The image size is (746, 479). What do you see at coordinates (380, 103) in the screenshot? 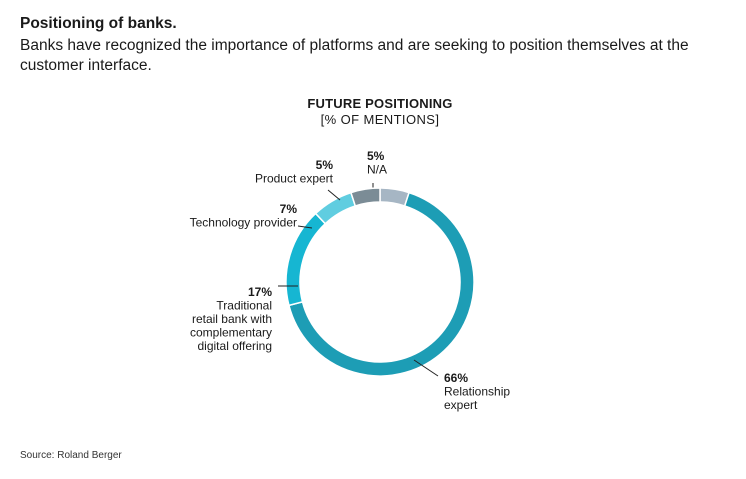
I see `chart-title: FUTURE POSITIONING` at bounding box center [380, 103].